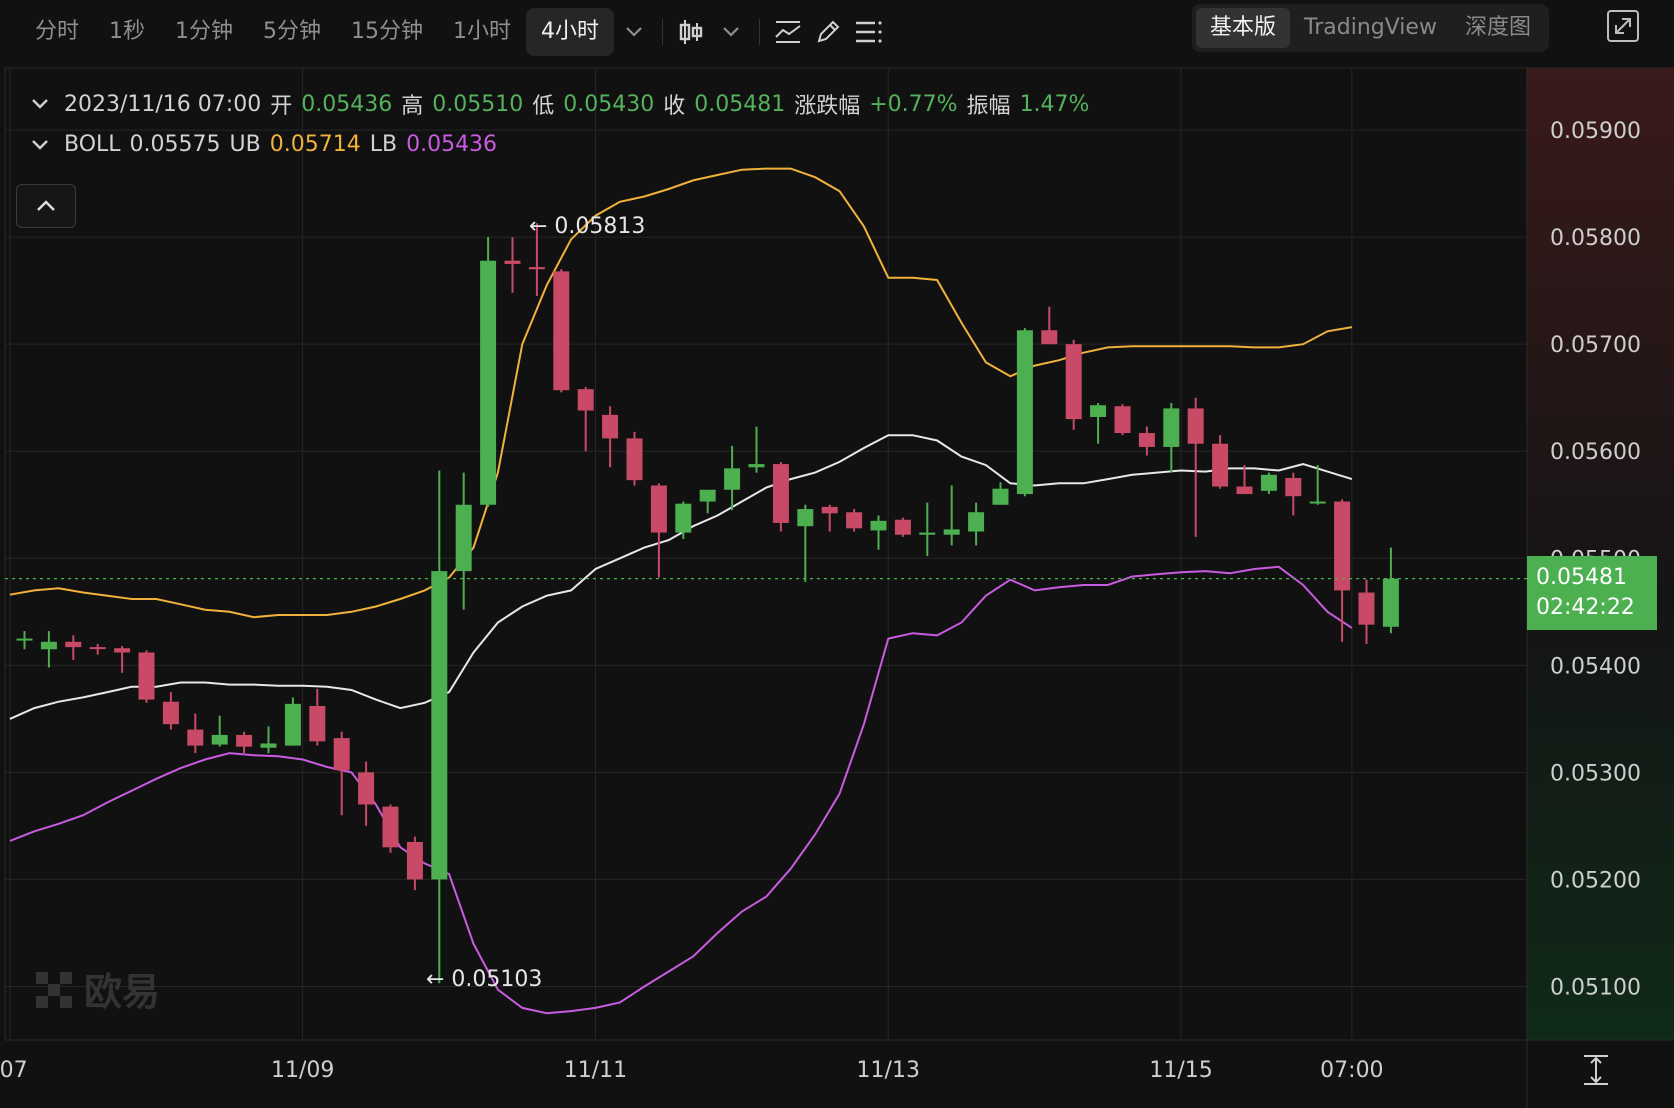 This screenshot has width=1674, height=1108. I want to click on settings-list-icon, so click(868, 32).